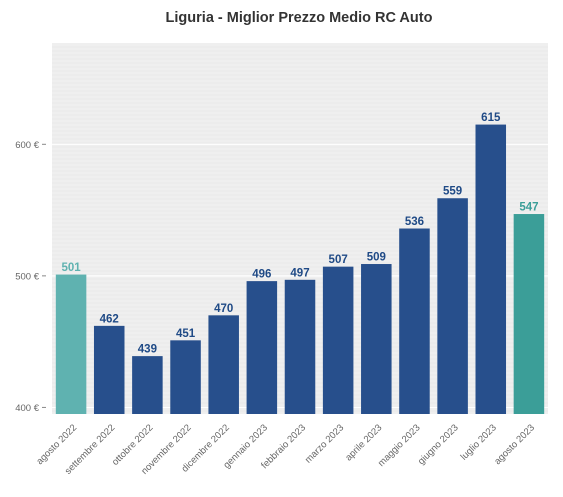  Describe the element at coordinates (261, 275) in the screenshot. I see `data-label: 496` at that location.